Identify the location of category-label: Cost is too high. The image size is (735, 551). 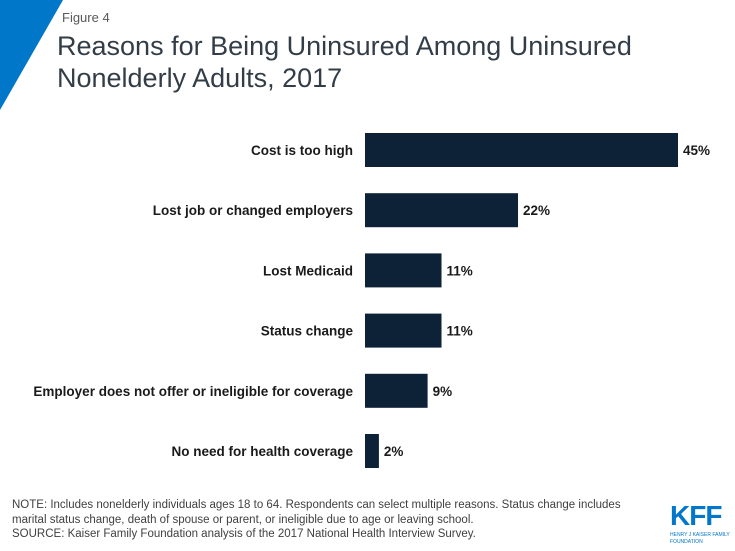
(302, 150).